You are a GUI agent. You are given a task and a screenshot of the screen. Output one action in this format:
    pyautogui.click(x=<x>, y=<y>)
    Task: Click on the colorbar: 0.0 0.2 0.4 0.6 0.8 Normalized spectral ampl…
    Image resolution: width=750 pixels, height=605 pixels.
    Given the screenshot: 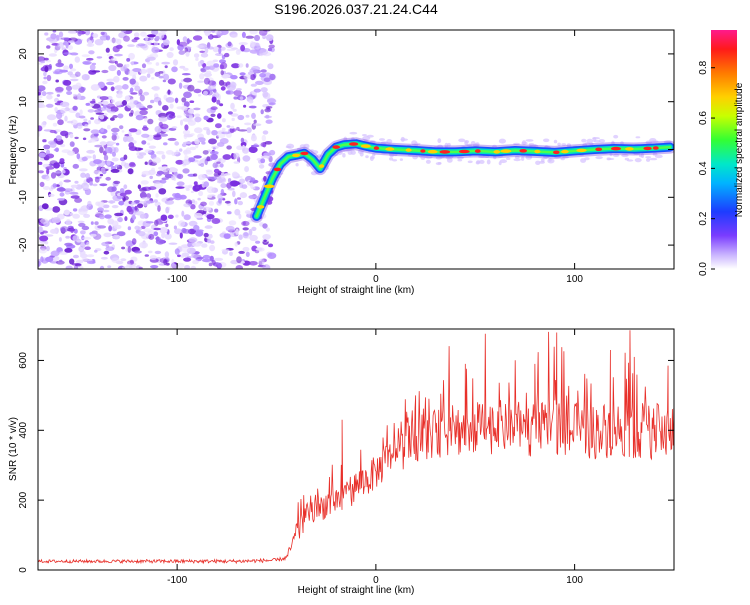 What is the action you would take?
    pyautogui.click(x=721, y=153)
    